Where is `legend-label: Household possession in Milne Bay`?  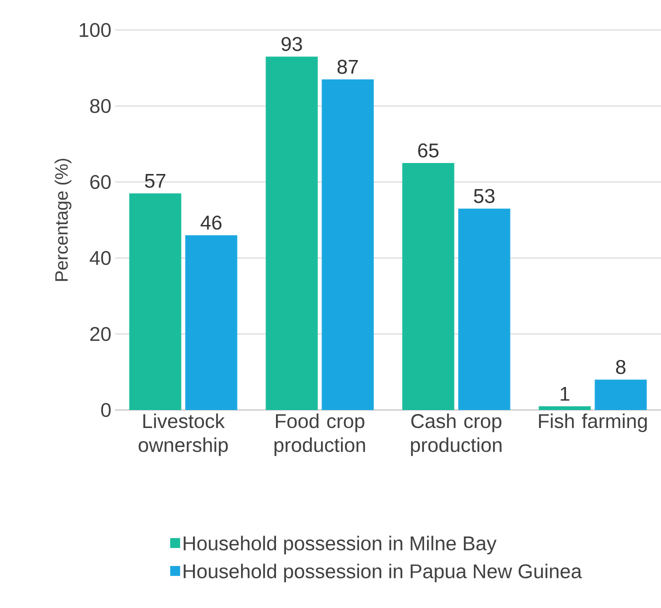
legend-label: Household possession in Milne Bay is located at coordinates (340, 545).